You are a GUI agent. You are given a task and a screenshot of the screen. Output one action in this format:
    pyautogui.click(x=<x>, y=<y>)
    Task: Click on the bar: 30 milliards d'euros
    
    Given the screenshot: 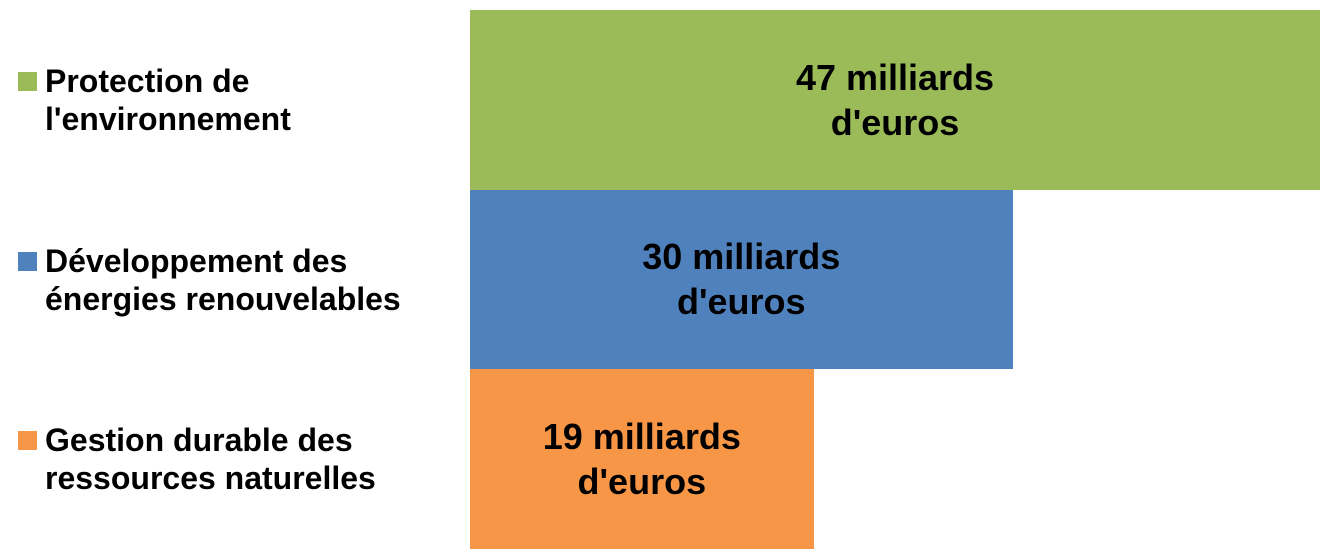 What is the action you would take?
    pyautogui.click(x=741, y=279)
    